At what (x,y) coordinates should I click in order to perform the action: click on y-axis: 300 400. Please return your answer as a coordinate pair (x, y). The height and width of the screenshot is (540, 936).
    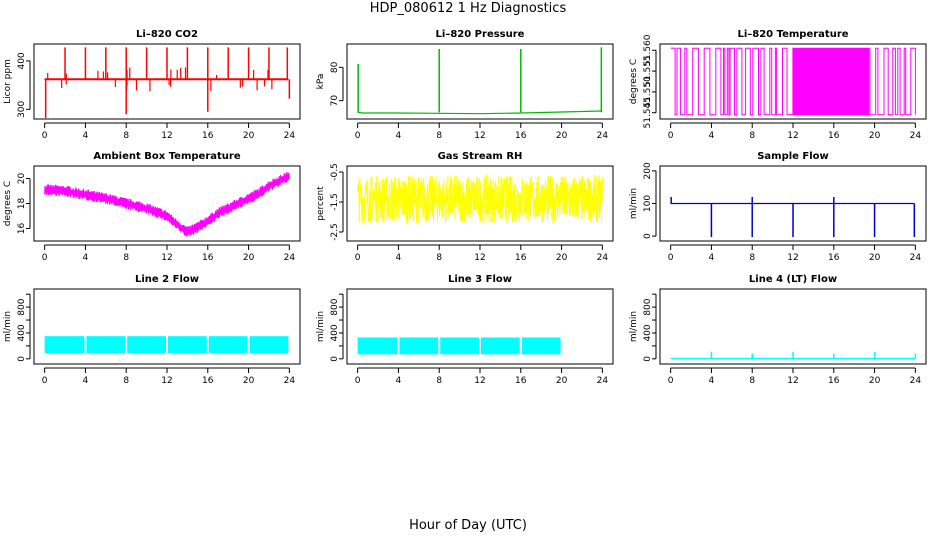
    Looking at the image, I should click on (24, 85).